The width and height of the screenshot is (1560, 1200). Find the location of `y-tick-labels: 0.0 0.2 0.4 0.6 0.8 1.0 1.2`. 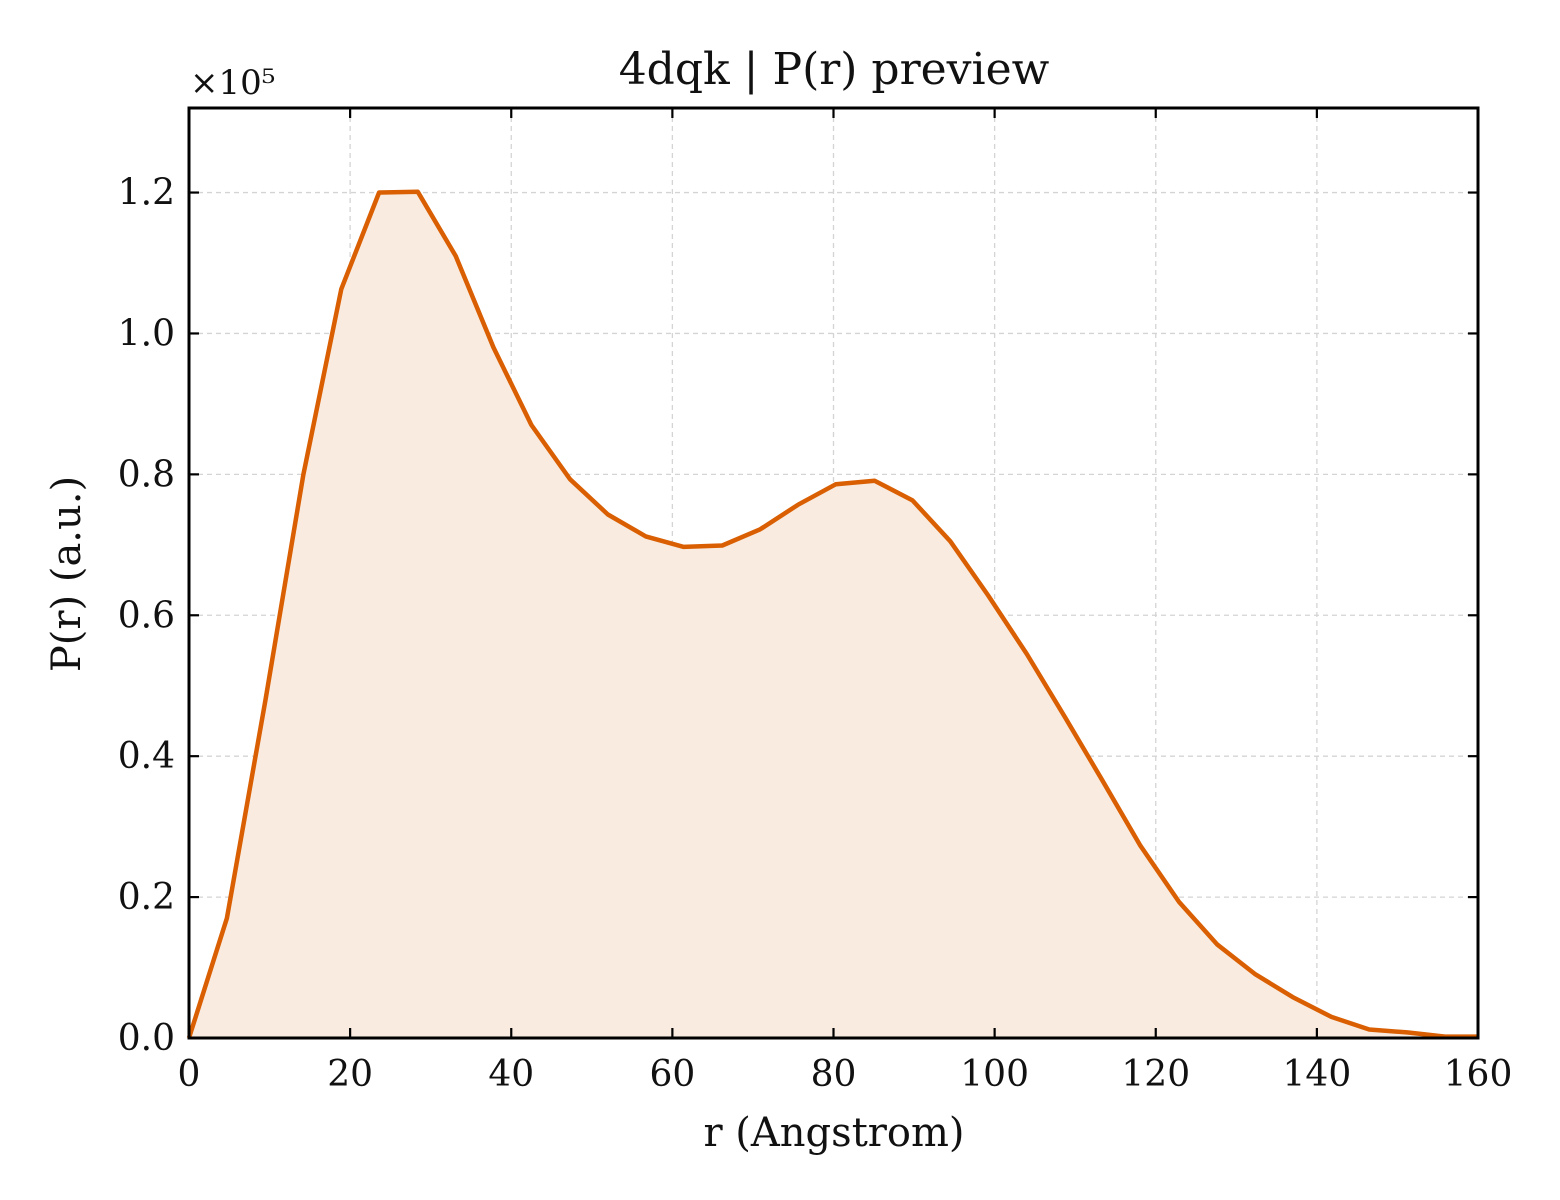

y-tick-labels: 0.0 0.2 0.4 0.6 0.8 1.0 1.2 is located at coordinates (146, 616).